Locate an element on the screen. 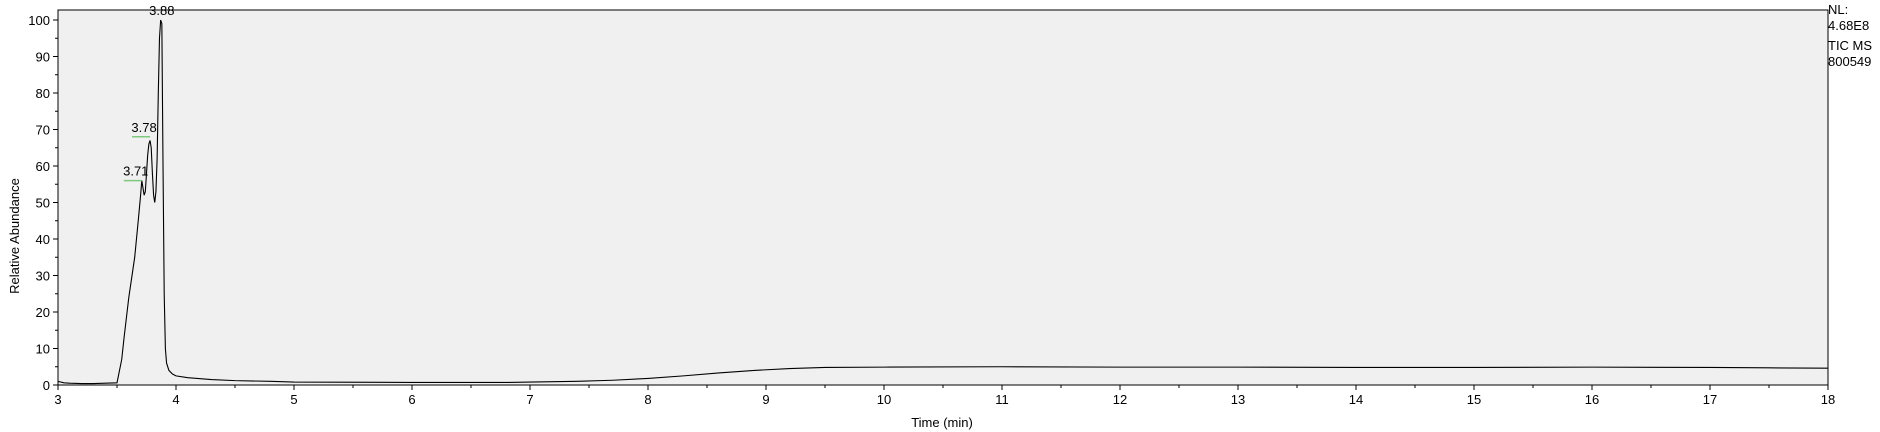 The image size is (1880, 432). x-tick-label: 8 is located at coordinates (647, 399).